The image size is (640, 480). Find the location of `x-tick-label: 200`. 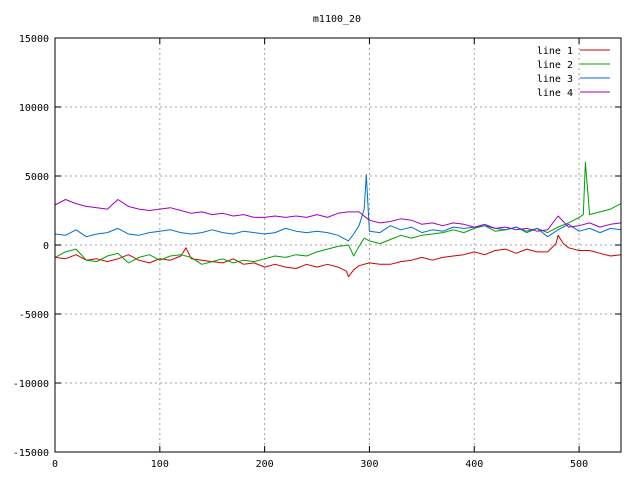

x-tick-label: 200 is located at coordinates (265, 464).